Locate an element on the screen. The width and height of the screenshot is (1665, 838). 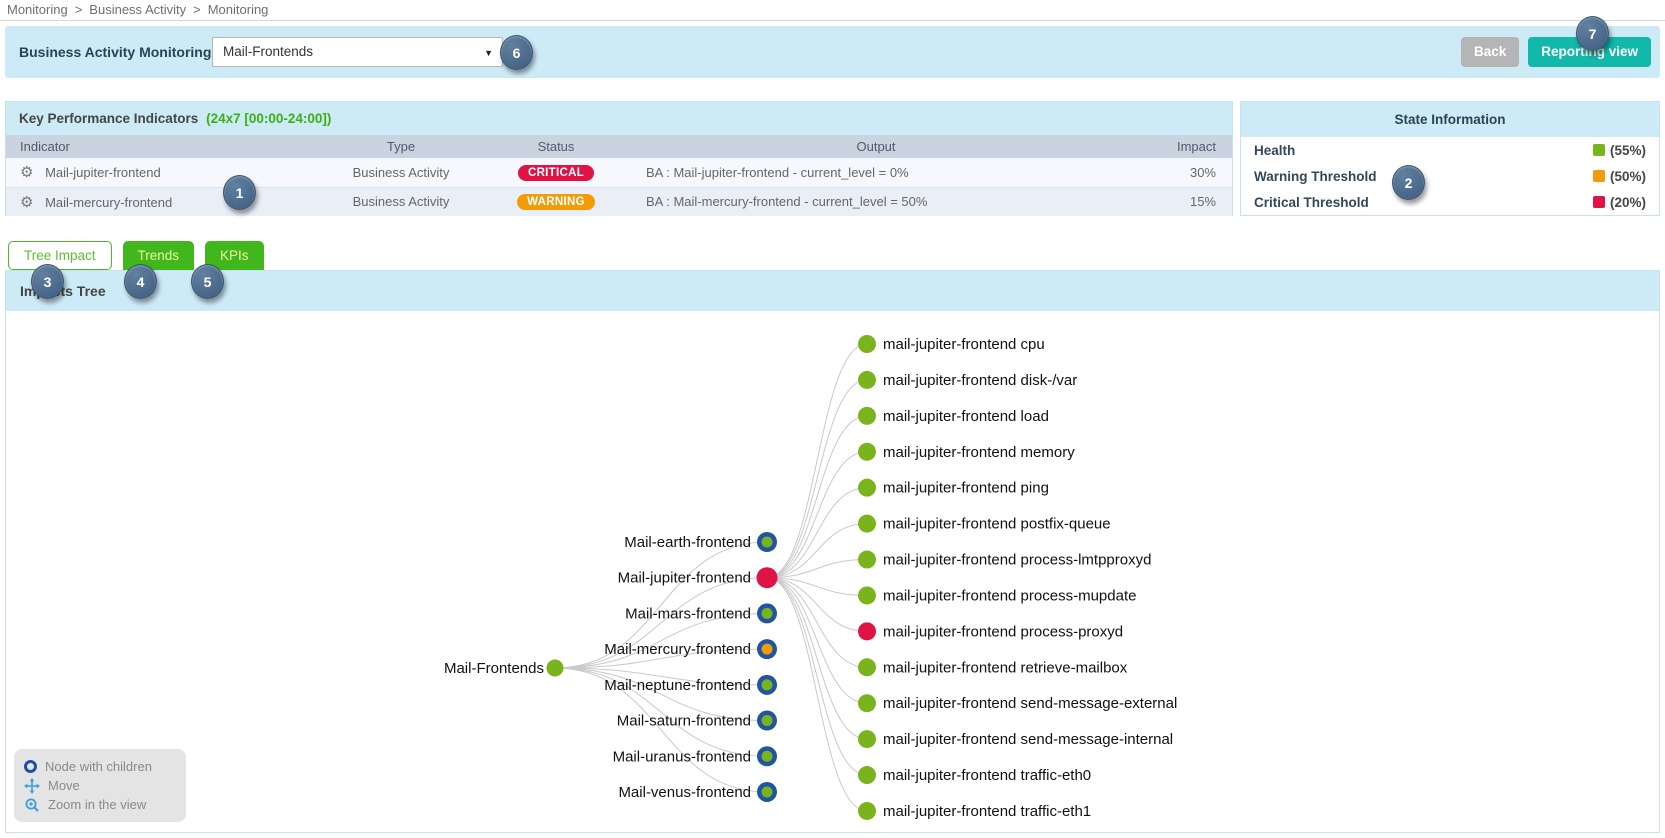
legend-label: Zoom in the view is located at coordinates (97, 804).